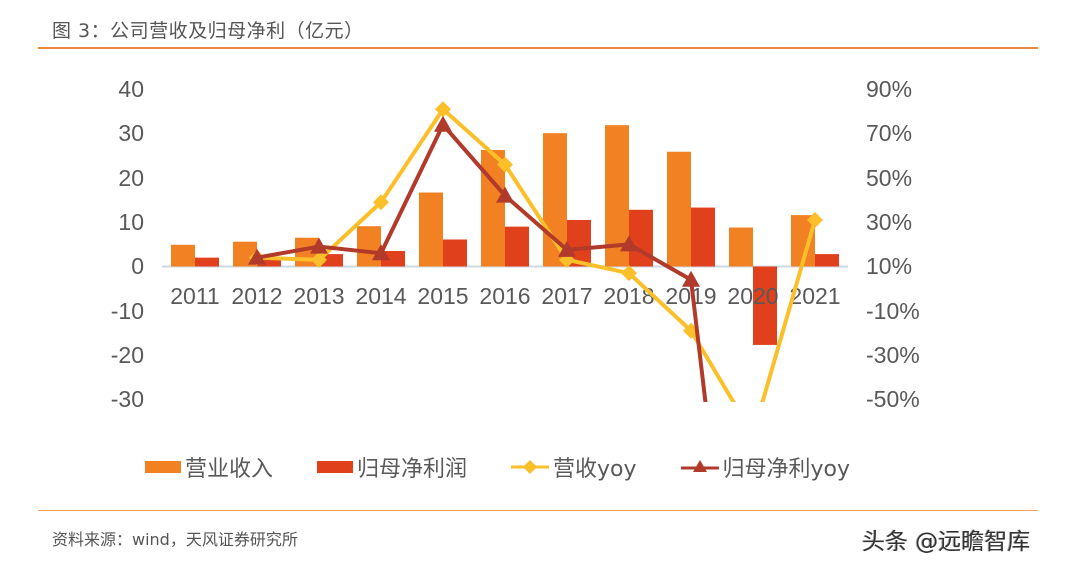  What do you see at coordinates (889, 133) in the screenshot?
I see `right-tick: 70%` at bounding box center [889, 133].